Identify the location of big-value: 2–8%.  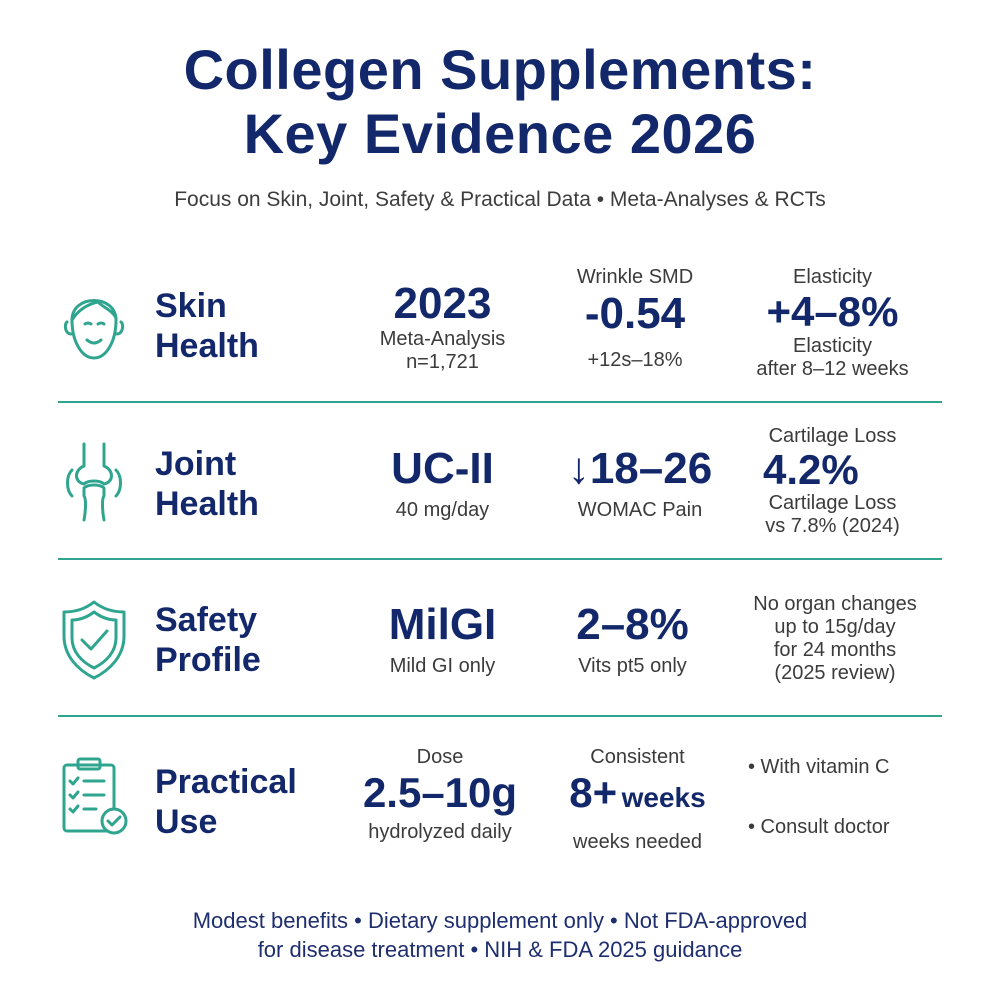
(632, 624).